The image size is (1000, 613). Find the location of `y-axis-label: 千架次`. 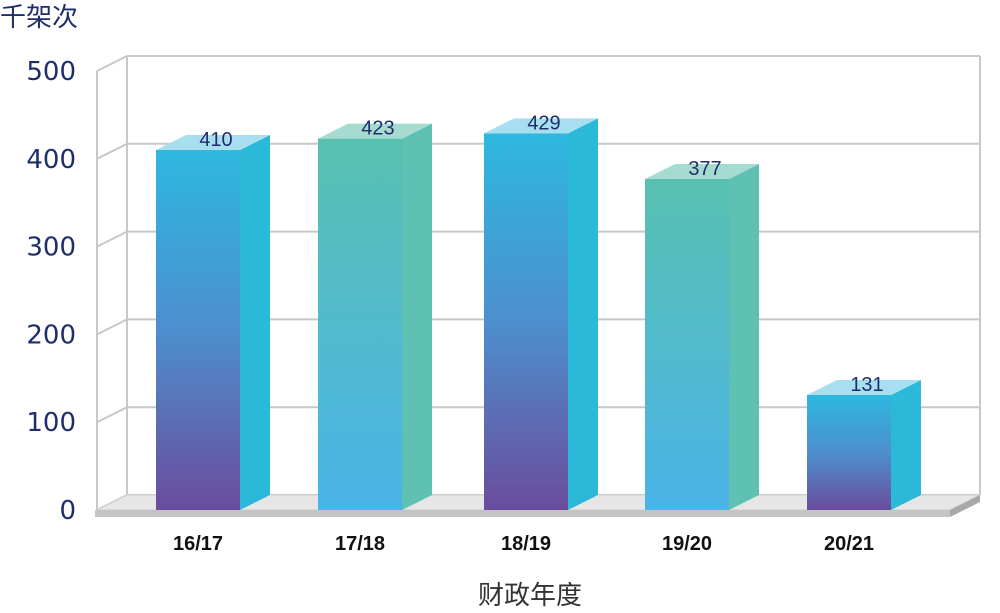

y-axis-label: 千架次 is located at coordinates (39, 18).